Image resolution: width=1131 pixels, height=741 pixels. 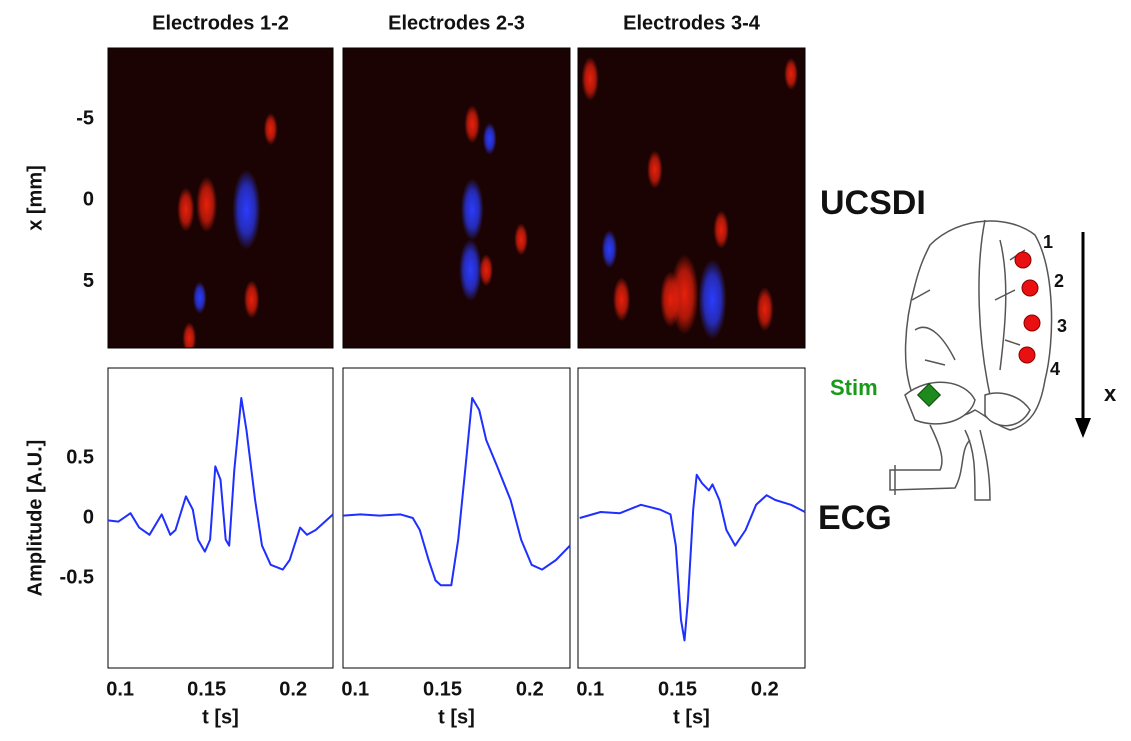 What do you see at coordinates (1048, 242) in the screenshot?
I see `electrode-label: 1` at bounding box center [1048, 242].